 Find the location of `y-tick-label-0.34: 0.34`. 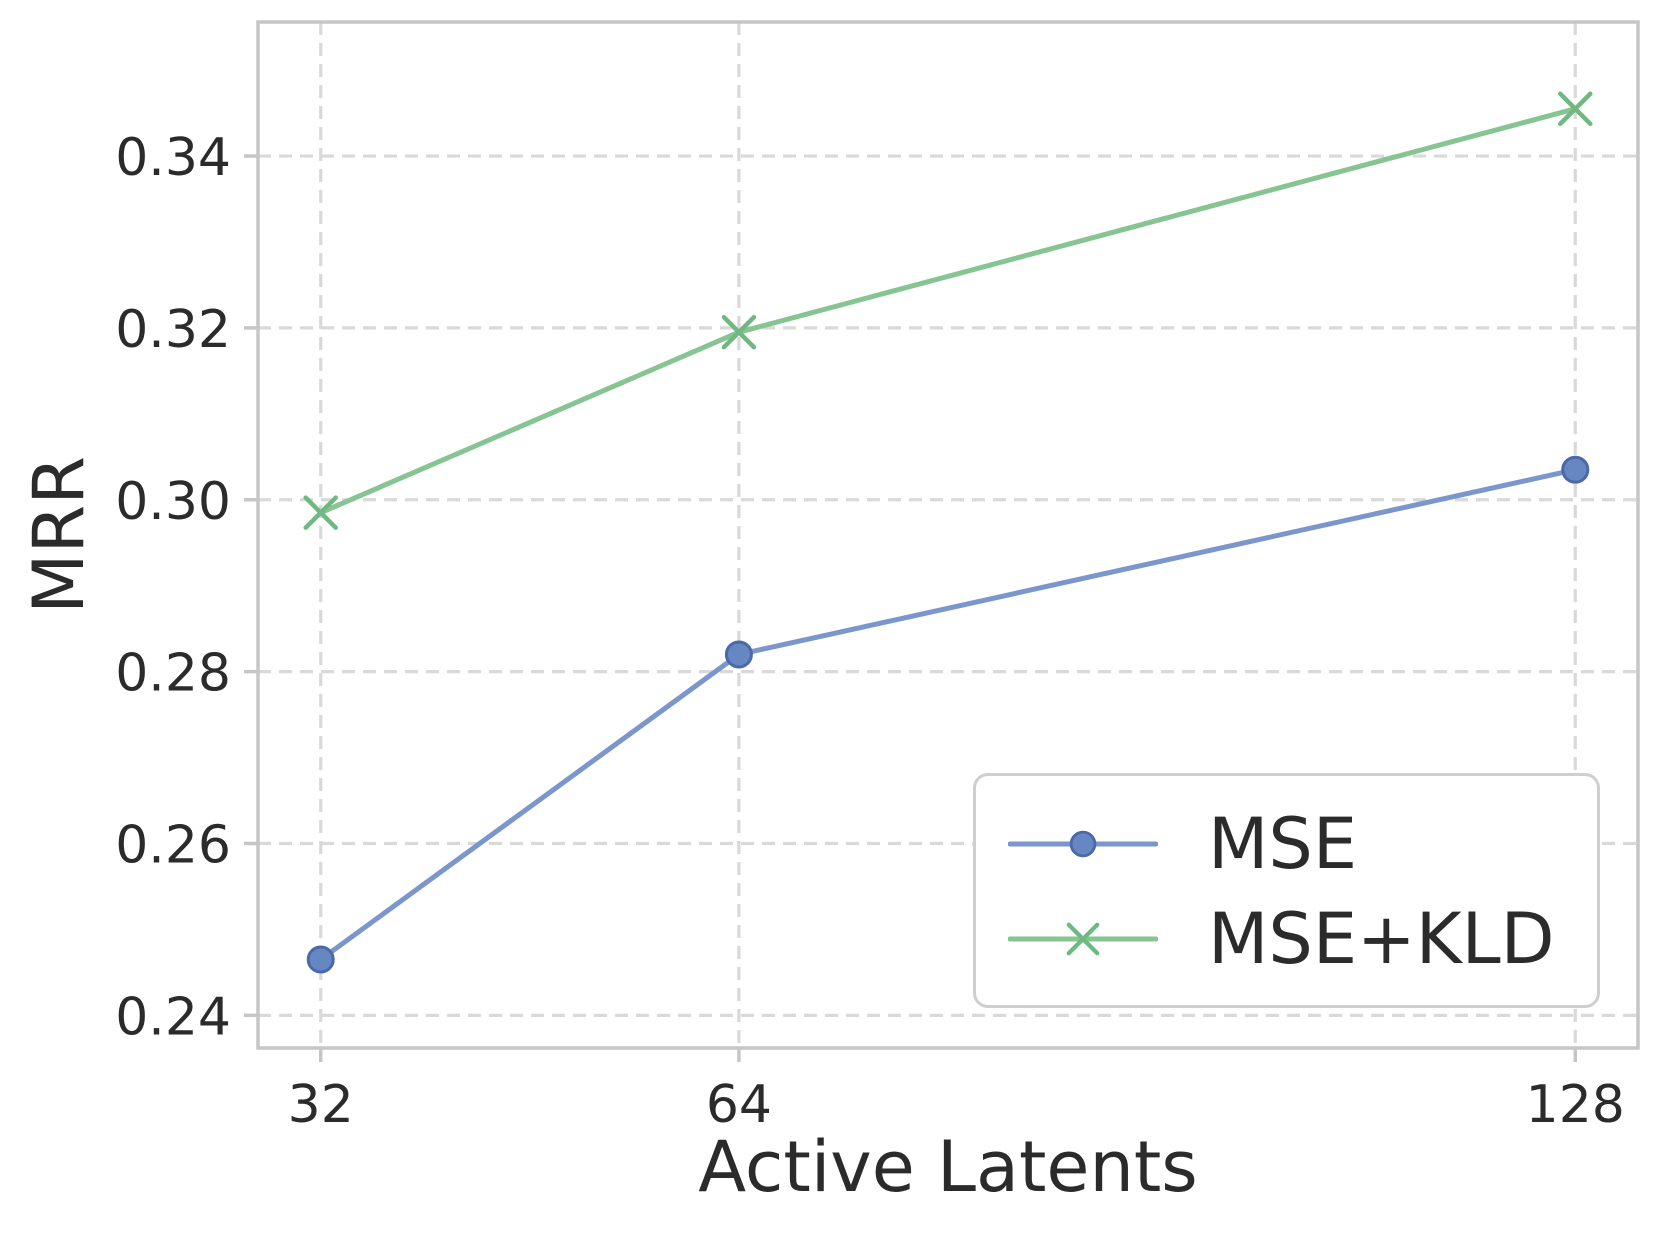

y-tick-label-0.34: 0.34 is located at coordinates (173, 158).